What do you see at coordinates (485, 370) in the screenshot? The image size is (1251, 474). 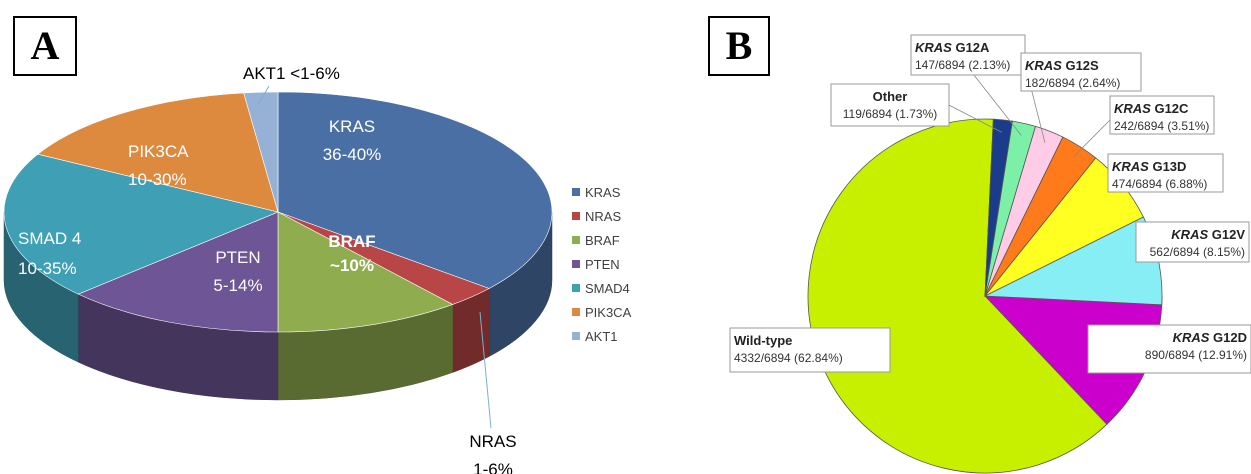 I see `leader-line-nras` at bounding box center [485, 370].